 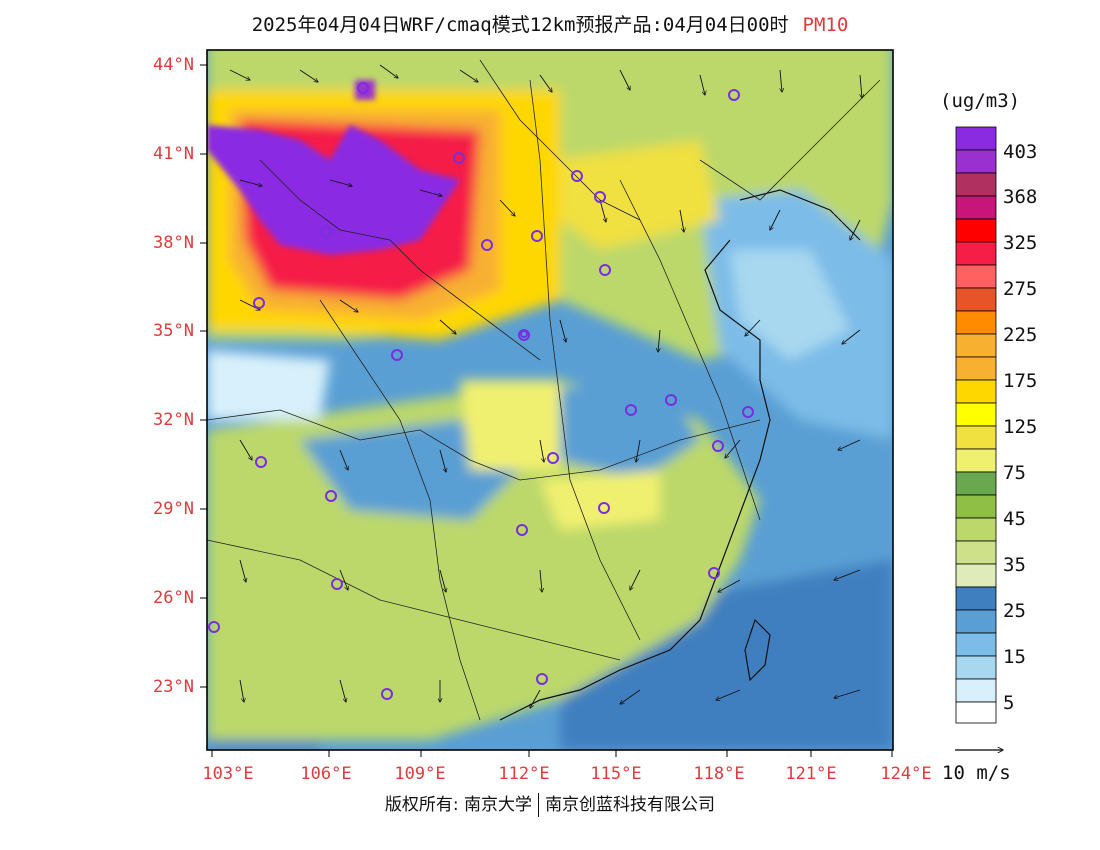 I want to click on lat-label: 35°N, so click(x=173, y=331).